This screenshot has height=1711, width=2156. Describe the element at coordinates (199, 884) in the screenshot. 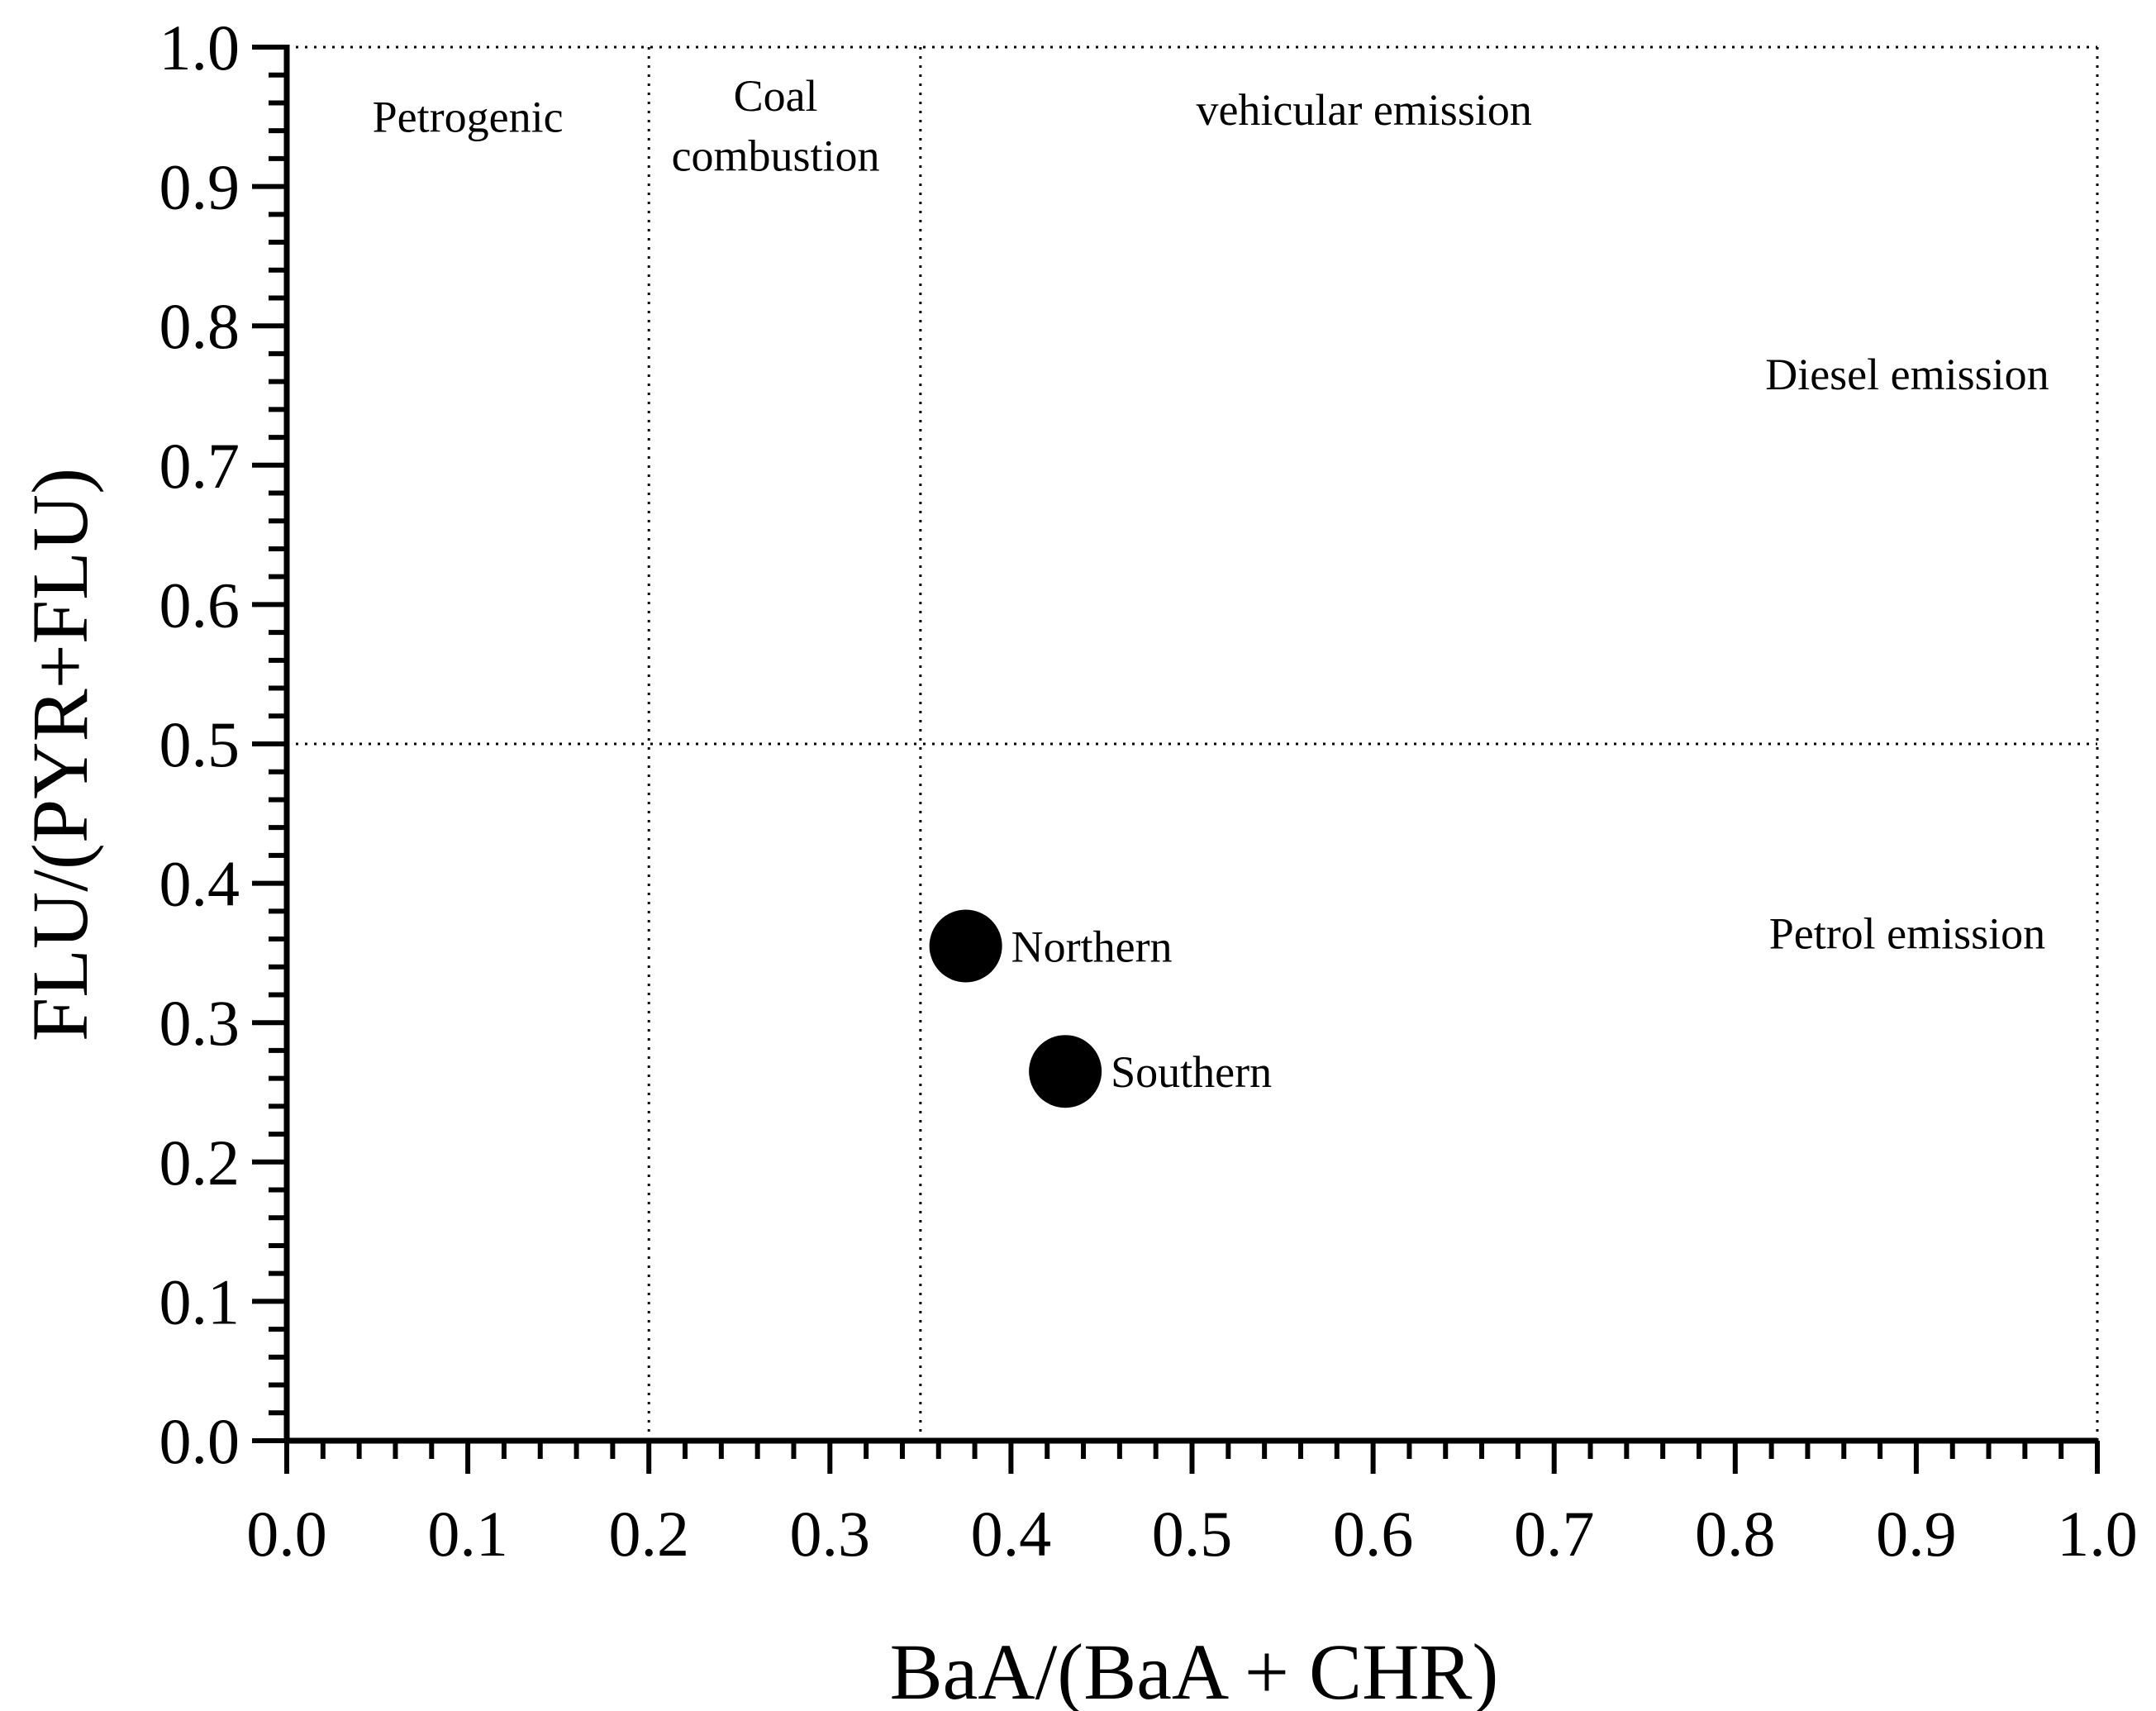

I see `y-tick-label: 0.4` at that location.